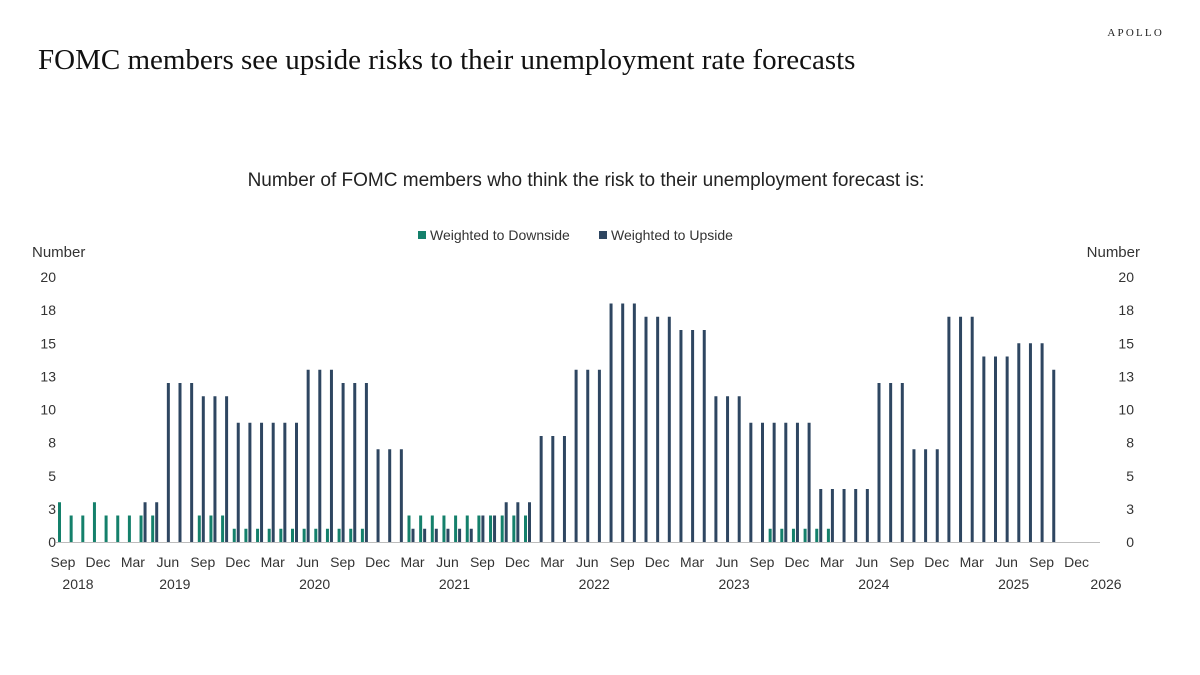 The image size is (1200, 675). What do you see at coordinates (733, 584) in the screenshot?
I see `x-tick-year: 2023` at bounding box center [733, 584].